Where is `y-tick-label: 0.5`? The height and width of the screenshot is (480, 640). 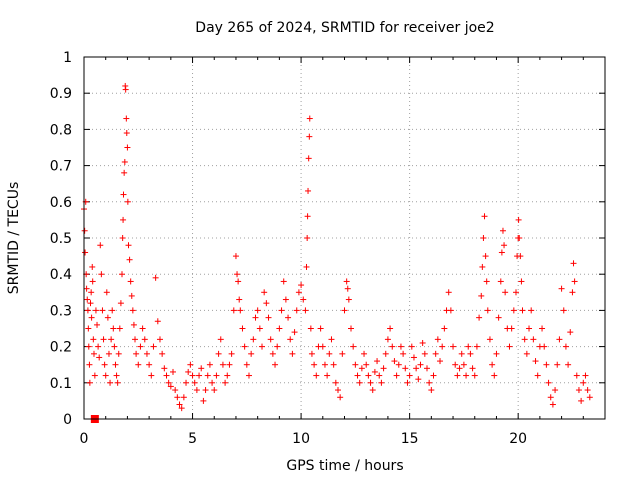 y-tick-label: 0.5 is located at coordinates (61, 239).